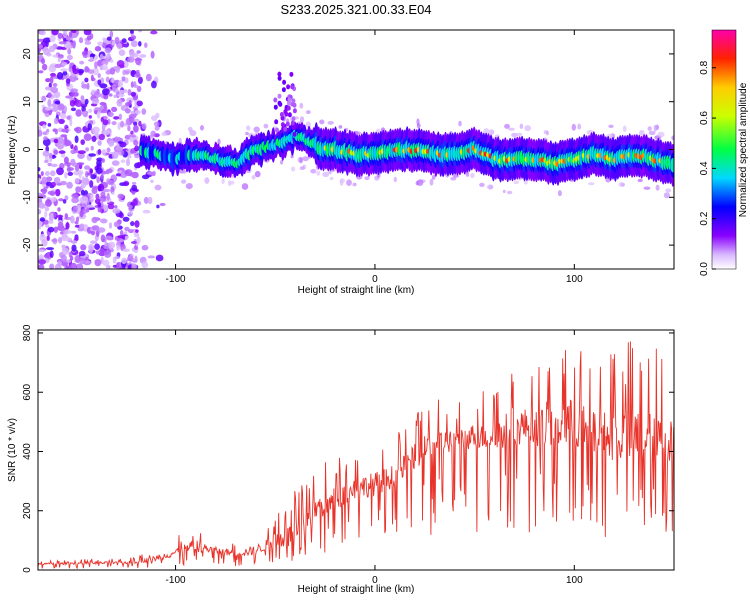  Describe the element at coordinates (704, 269) in the screenshot. I see `colorbar-tick-label: 0.0` at that location.